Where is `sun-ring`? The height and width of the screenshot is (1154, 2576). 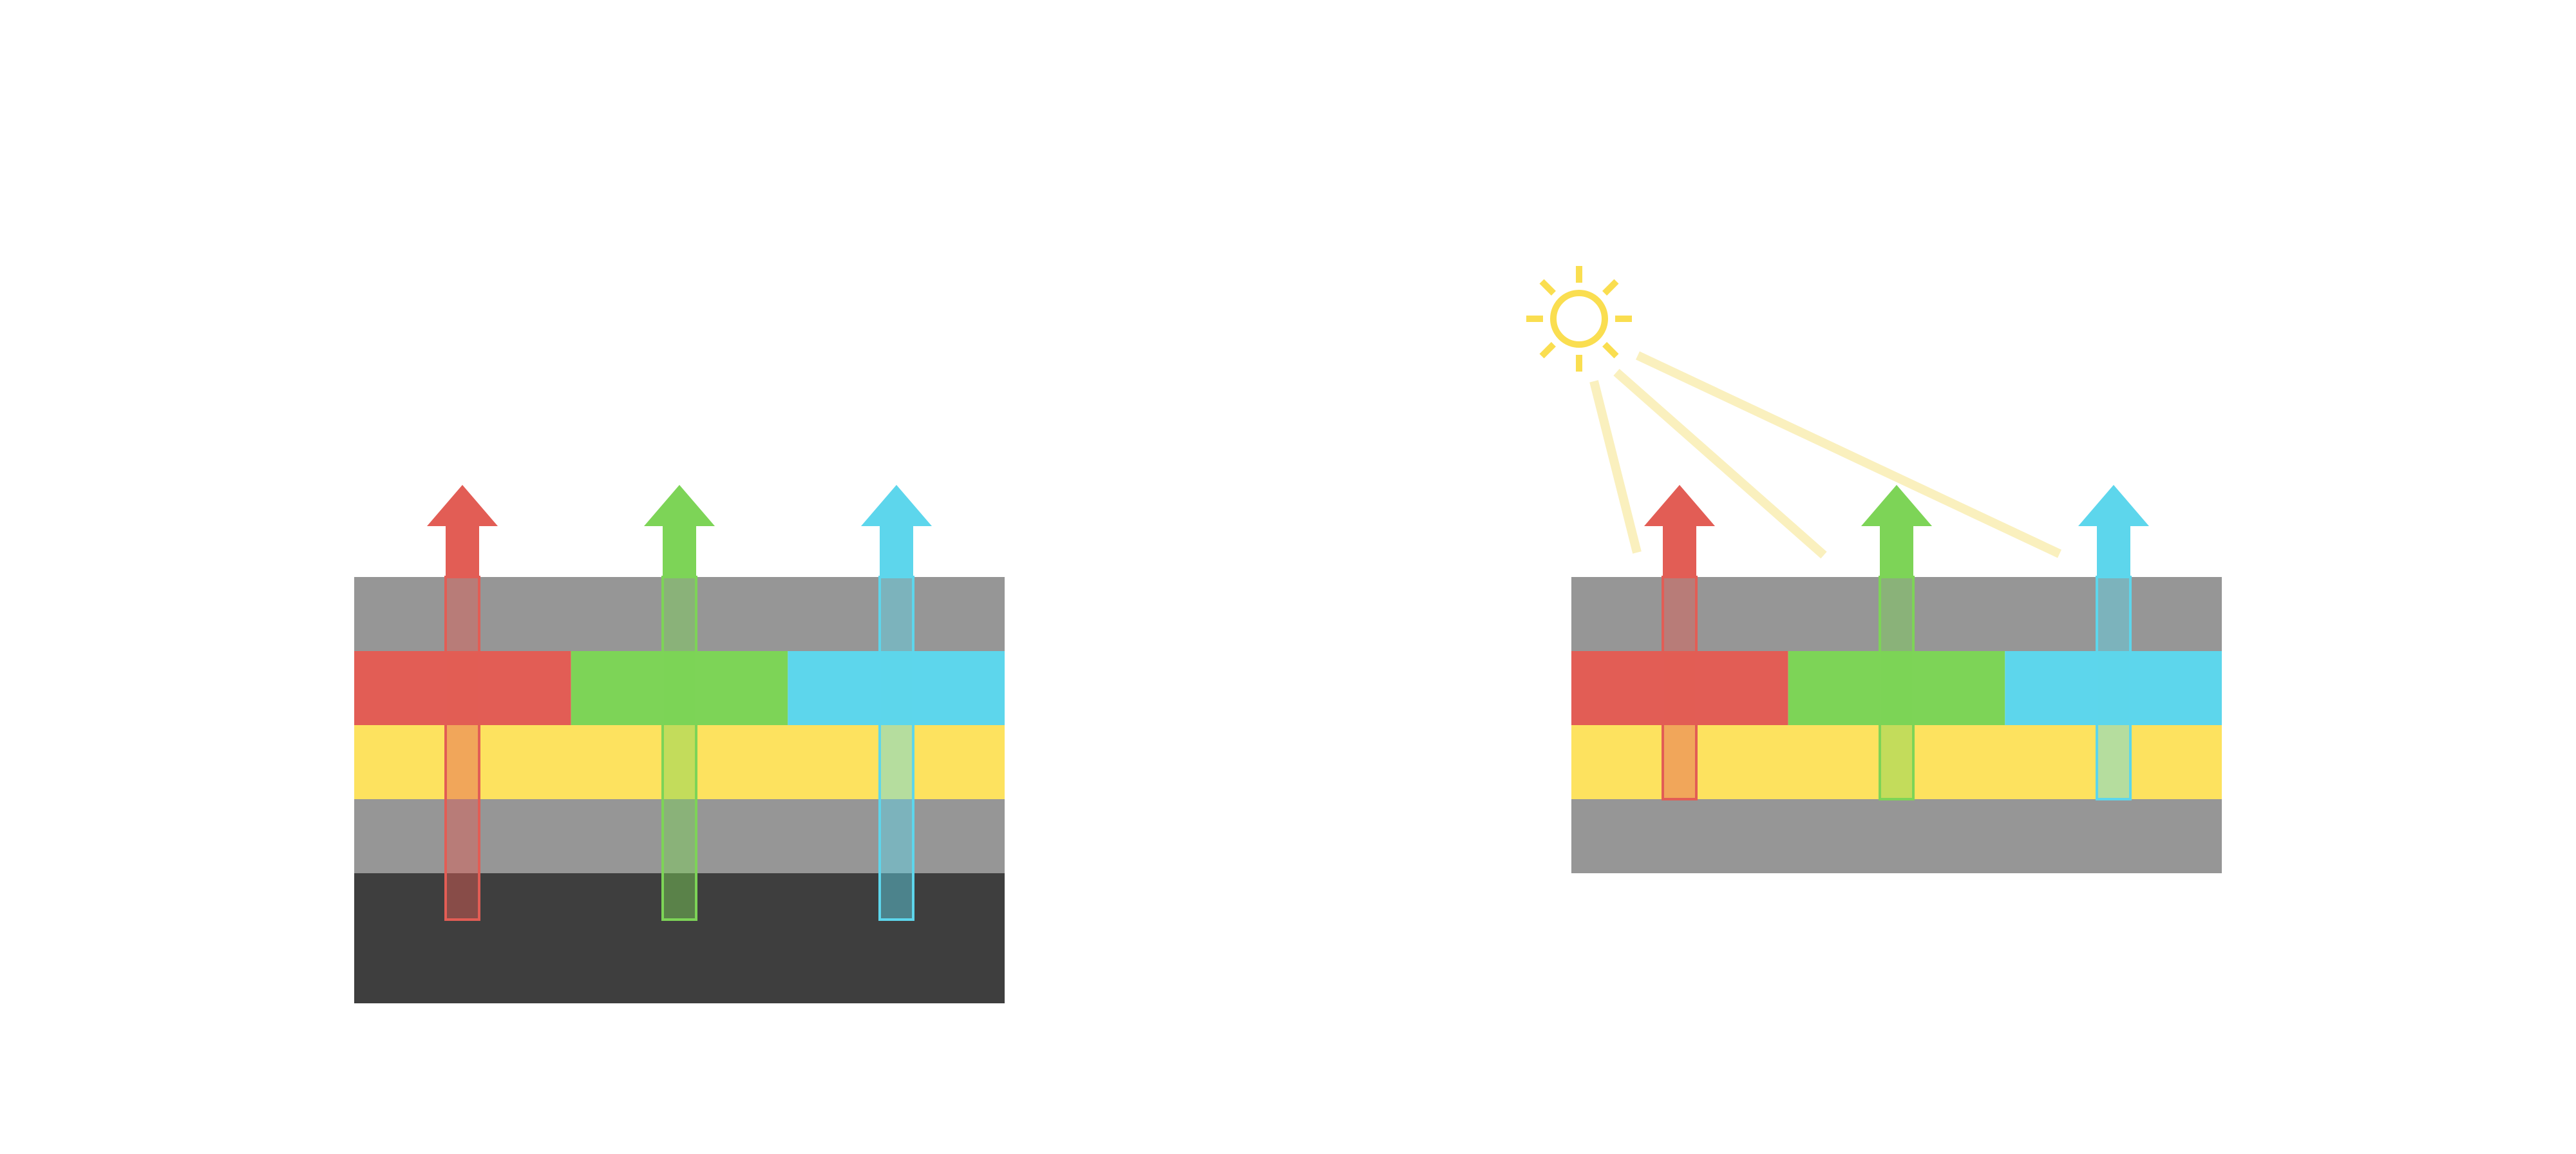 sun-ring is located at coordinates (1579, 319).